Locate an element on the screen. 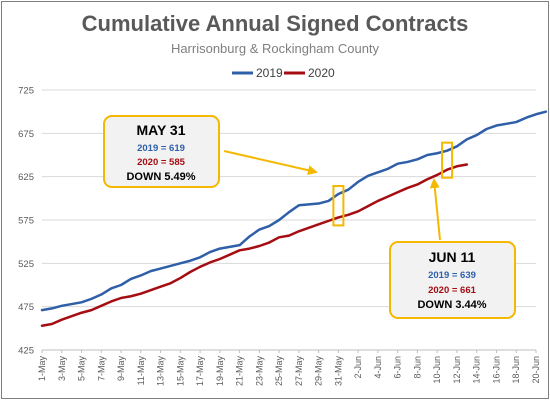  x-tick-label: 7-May is located at coordinates (101, 369).